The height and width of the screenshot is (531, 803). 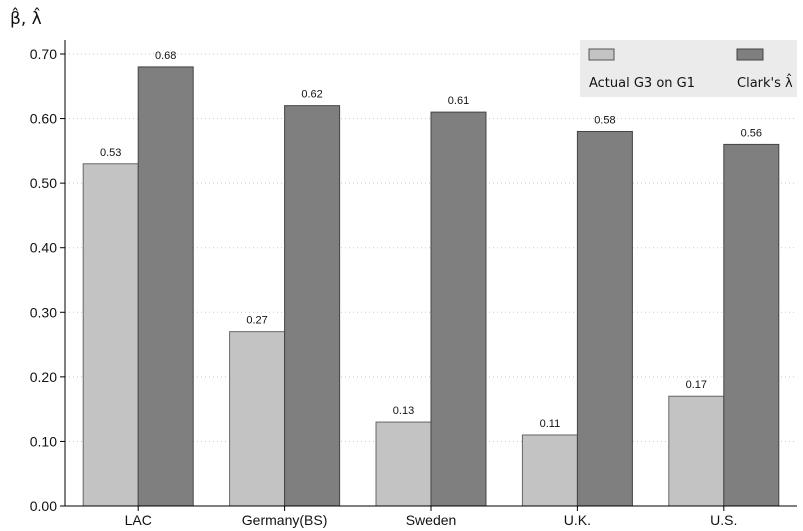 I want to click on y-tick-label: 0.70, so click(x=43, y=54).